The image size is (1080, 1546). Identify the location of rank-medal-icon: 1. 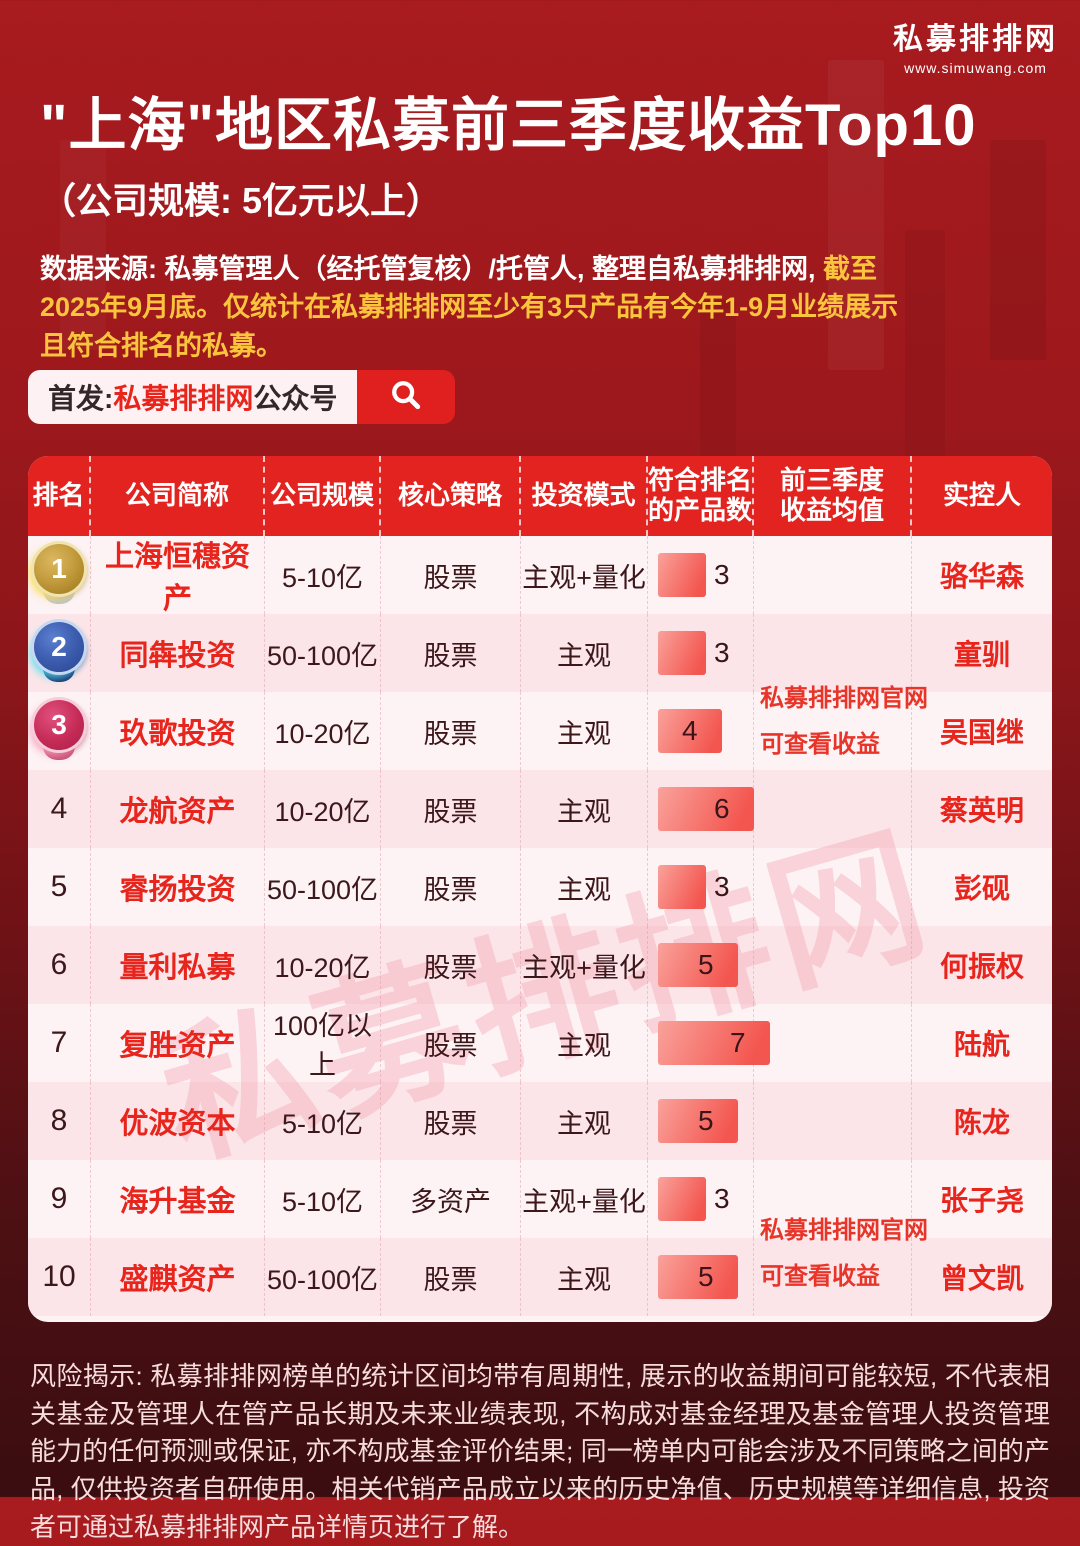
(59, 575).